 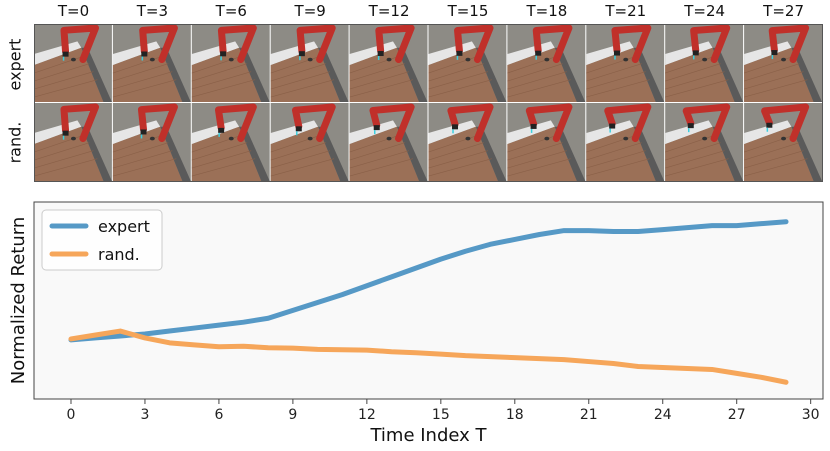 I want to click on x-tick-label: 15, so click(x=441, y=415).